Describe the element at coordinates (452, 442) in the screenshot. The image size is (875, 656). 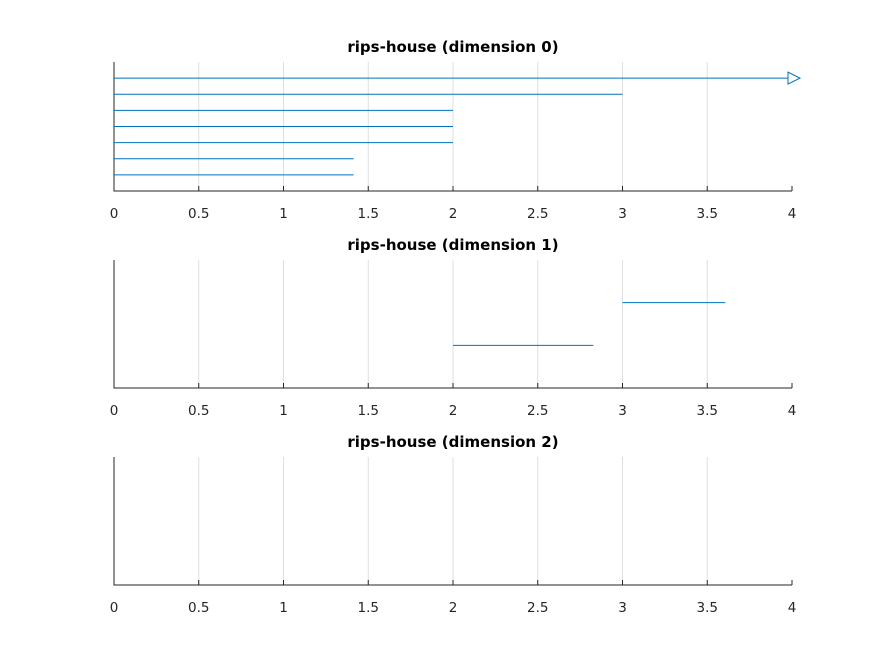
I see `panel-title: rips-house (dimension 2)` at that location.